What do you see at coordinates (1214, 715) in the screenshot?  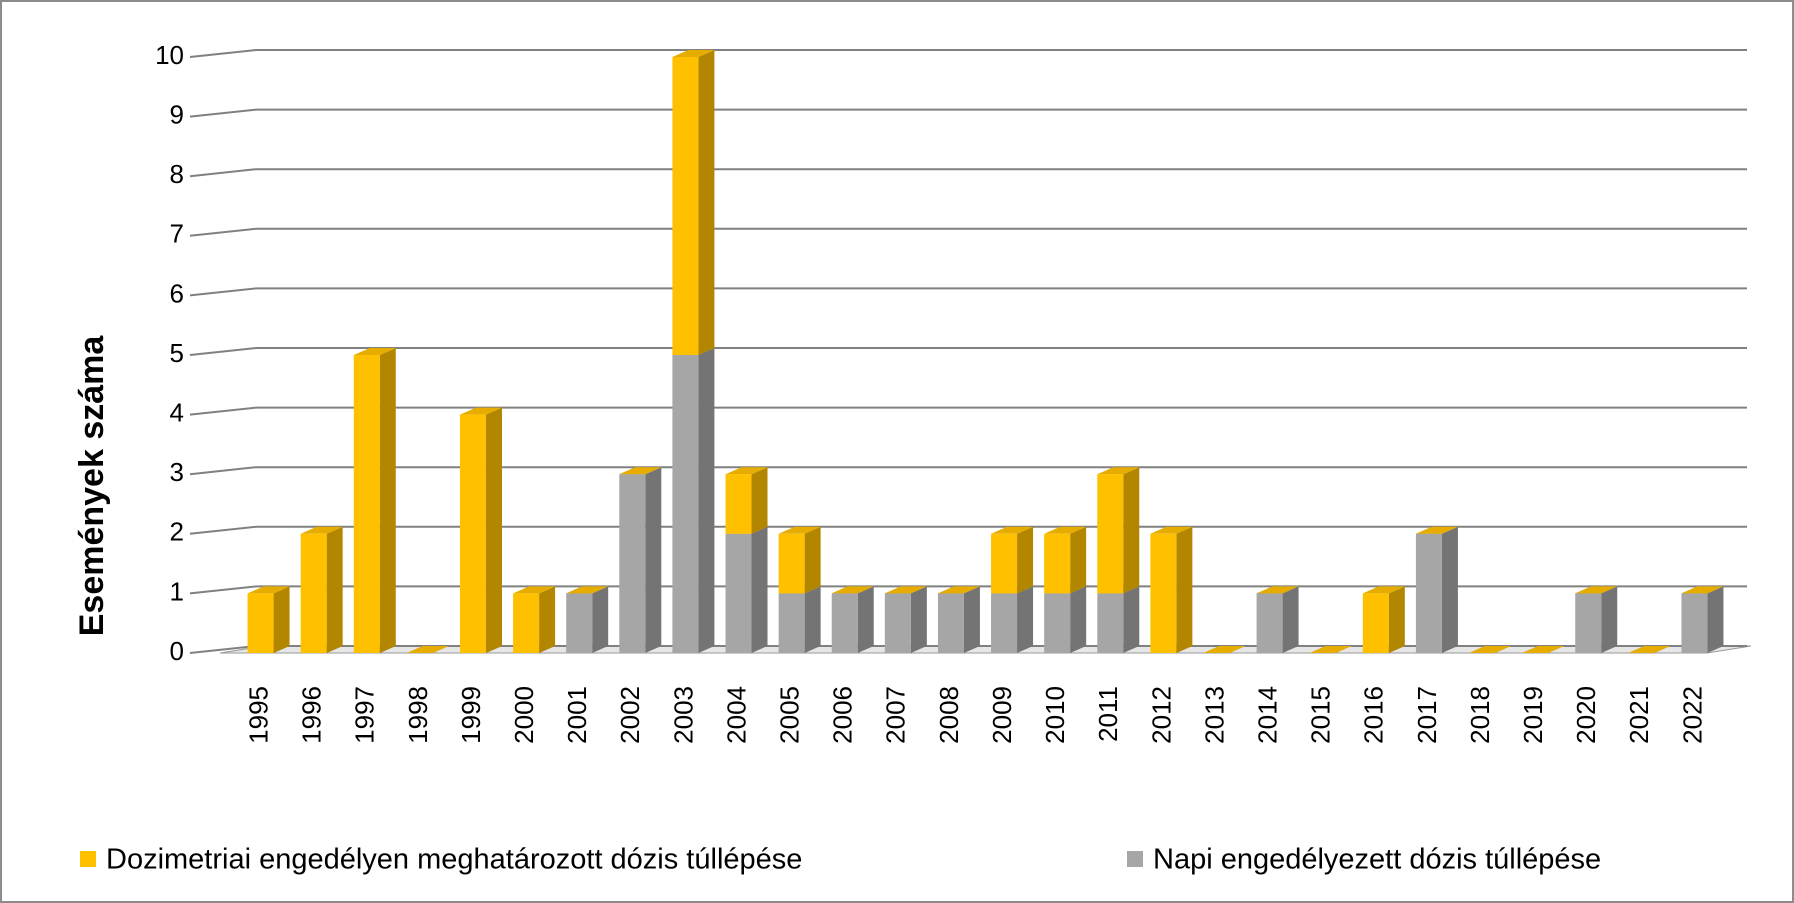 I see `x-tick-label: 2013` at bounding box center [1214, 715].